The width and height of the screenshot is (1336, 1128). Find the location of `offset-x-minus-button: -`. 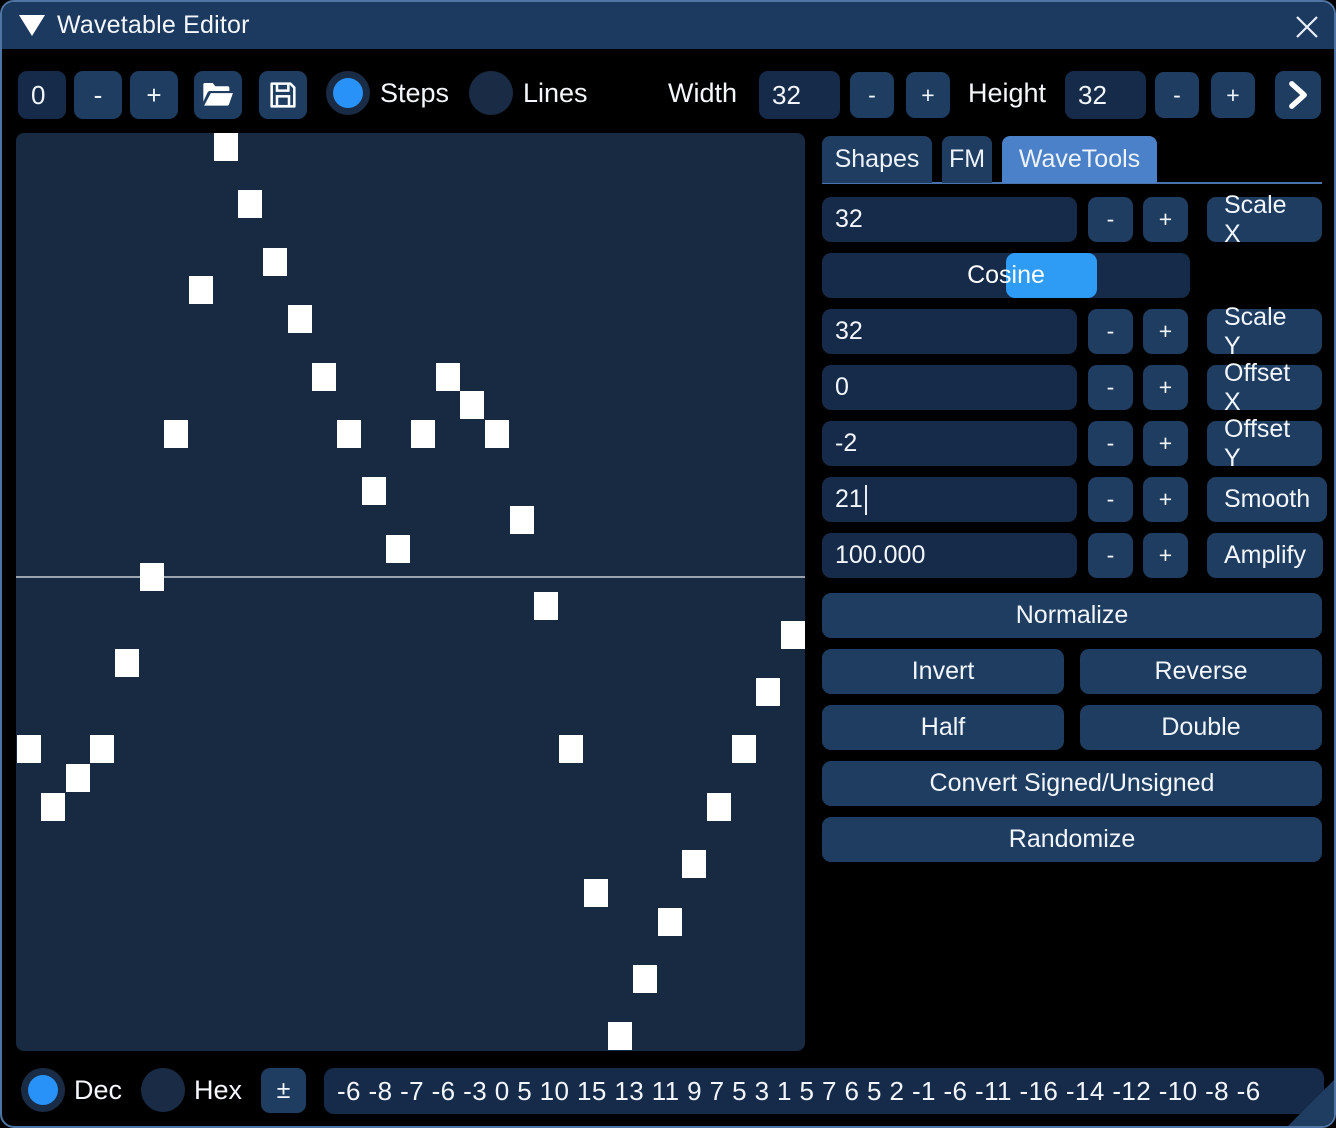

offset-x-minus-button: - is located at coordinates (1110, 387).